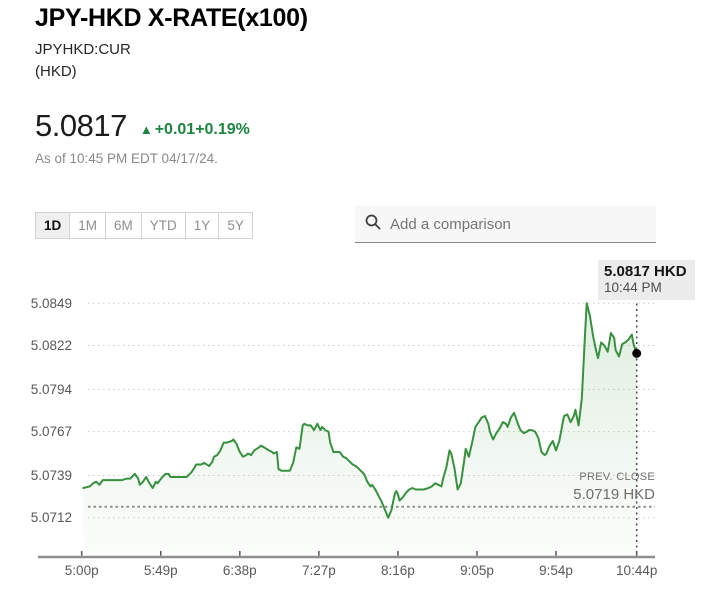 The width and height of the screenshot is (702, 608). I want to click on comparison-search-input, so click(518, 224).